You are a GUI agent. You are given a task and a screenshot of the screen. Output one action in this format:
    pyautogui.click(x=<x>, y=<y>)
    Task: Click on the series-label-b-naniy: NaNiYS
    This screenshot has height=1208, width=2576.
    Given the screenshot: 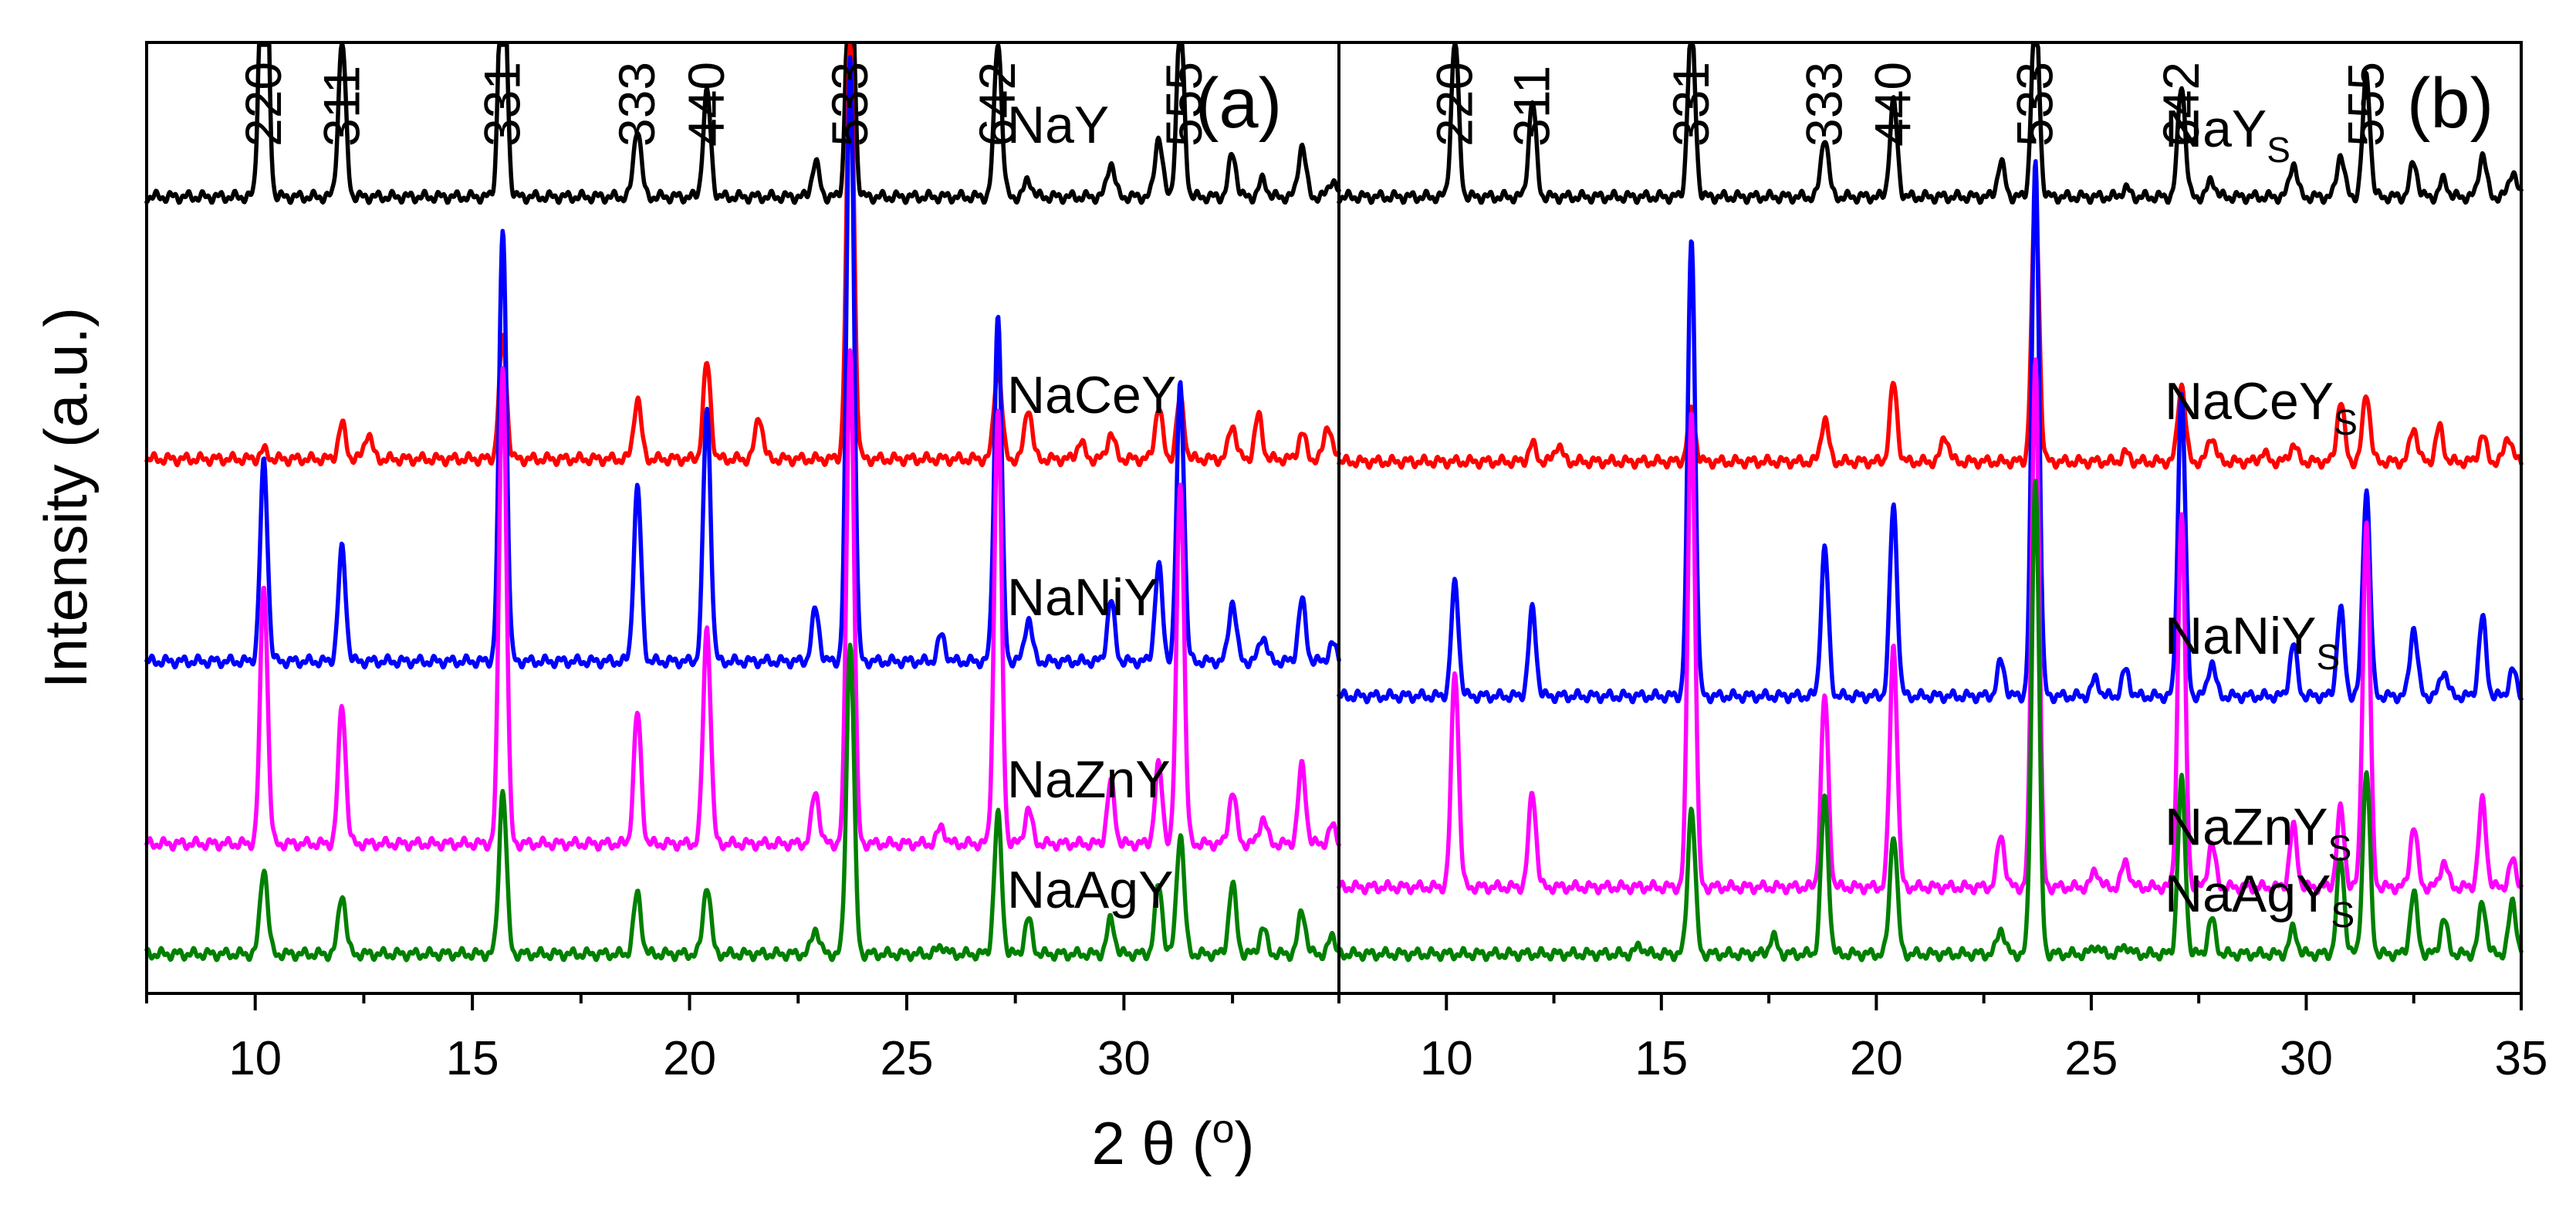 What is the action you would take?
    pyautogui.click(x=2252, y=642)
    